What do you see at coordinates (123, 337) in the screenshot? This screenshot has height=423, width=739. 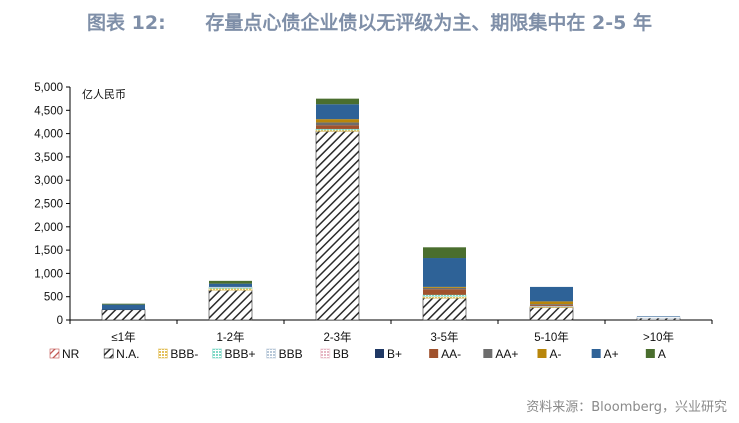 I see `x-tick-label: ≤1年` at bounding box center [123, 337].